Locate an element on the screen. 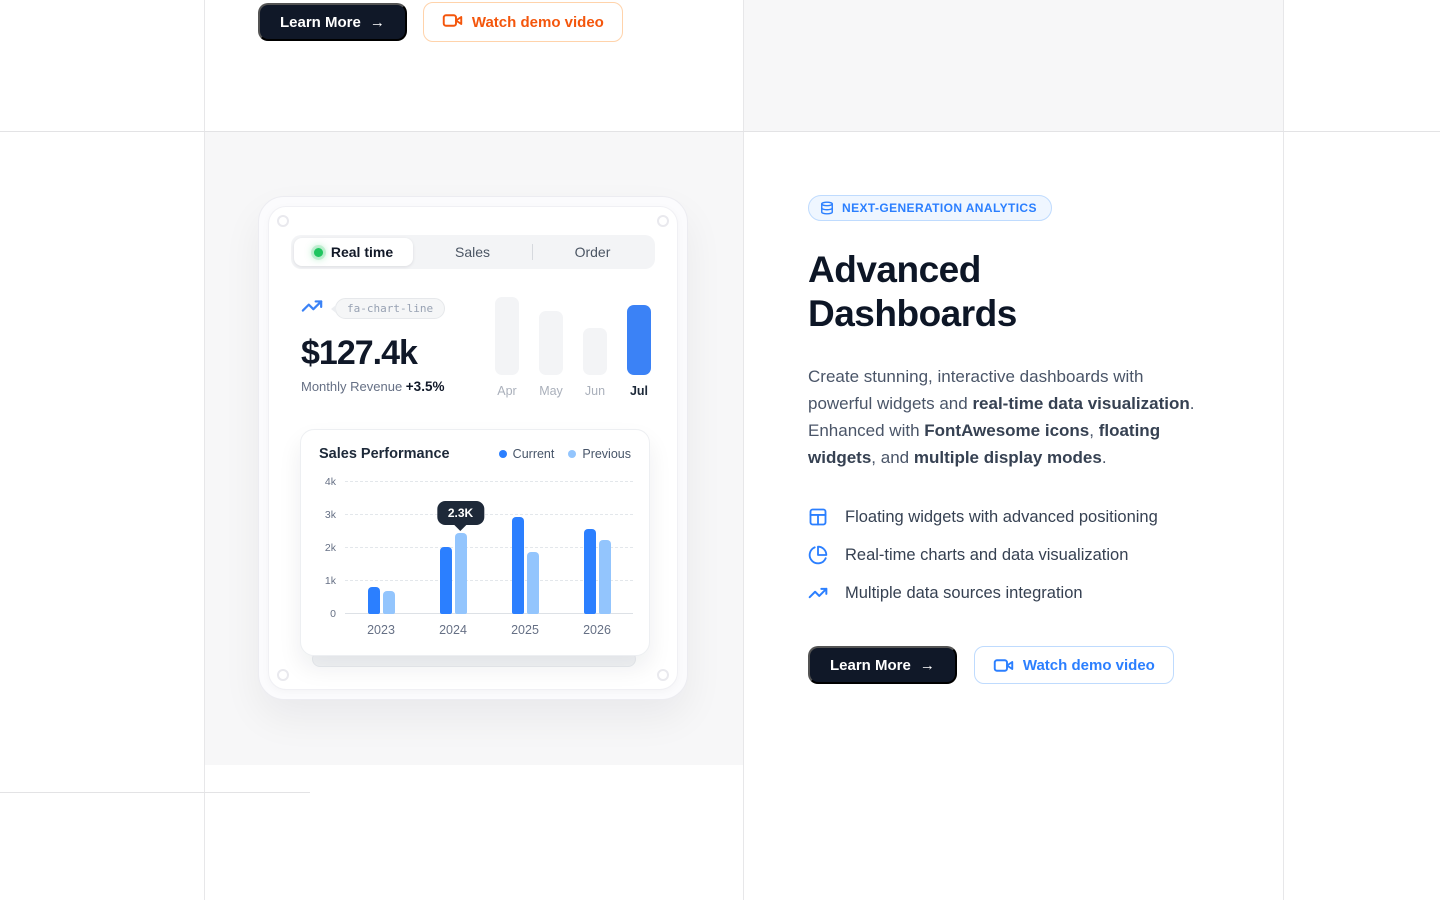 The width and height of the screenshot is (1440, 900). watch-demo-button-top: Watch demo video is located at coordinates (522, 22).